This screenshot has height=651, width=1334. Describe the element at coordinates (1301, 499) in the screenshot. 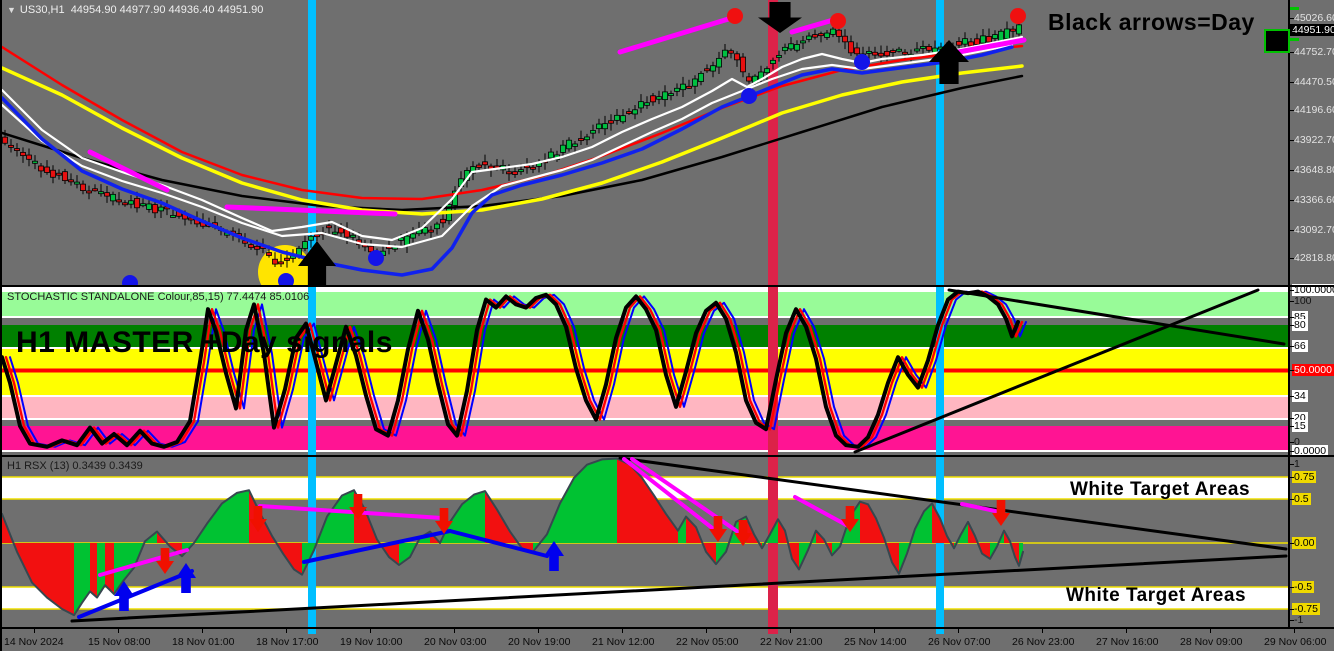

I see `rsx-level-label: 0.5` at that location.